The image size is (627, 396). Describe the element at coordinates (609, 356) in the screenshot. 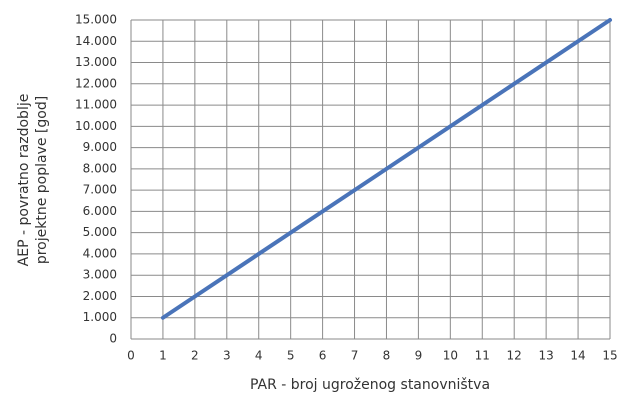

I see `x-tick-label: 15` at that location.